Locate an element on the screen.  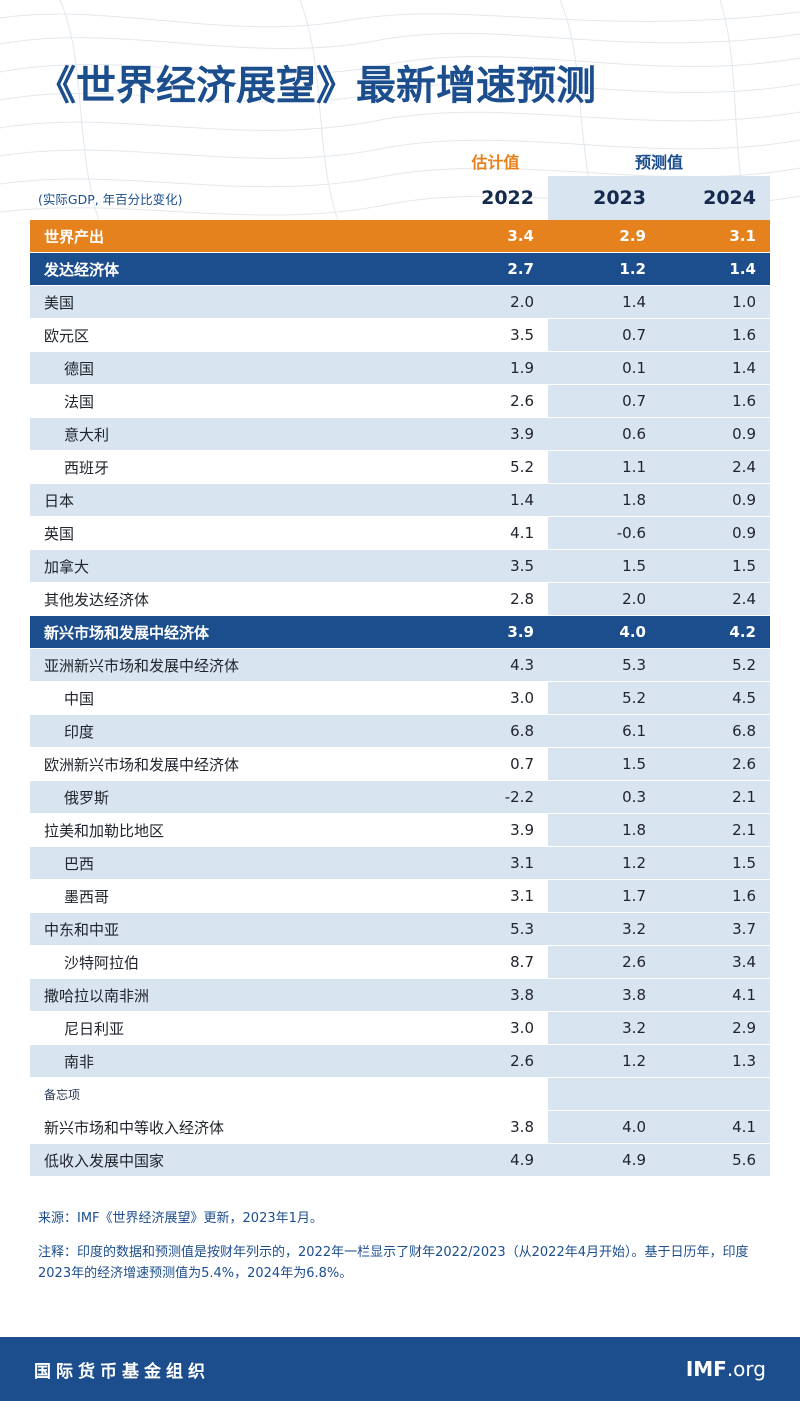
table-row: 印度 6.8 6.1 6.8 is located at coordinates (400, 731).